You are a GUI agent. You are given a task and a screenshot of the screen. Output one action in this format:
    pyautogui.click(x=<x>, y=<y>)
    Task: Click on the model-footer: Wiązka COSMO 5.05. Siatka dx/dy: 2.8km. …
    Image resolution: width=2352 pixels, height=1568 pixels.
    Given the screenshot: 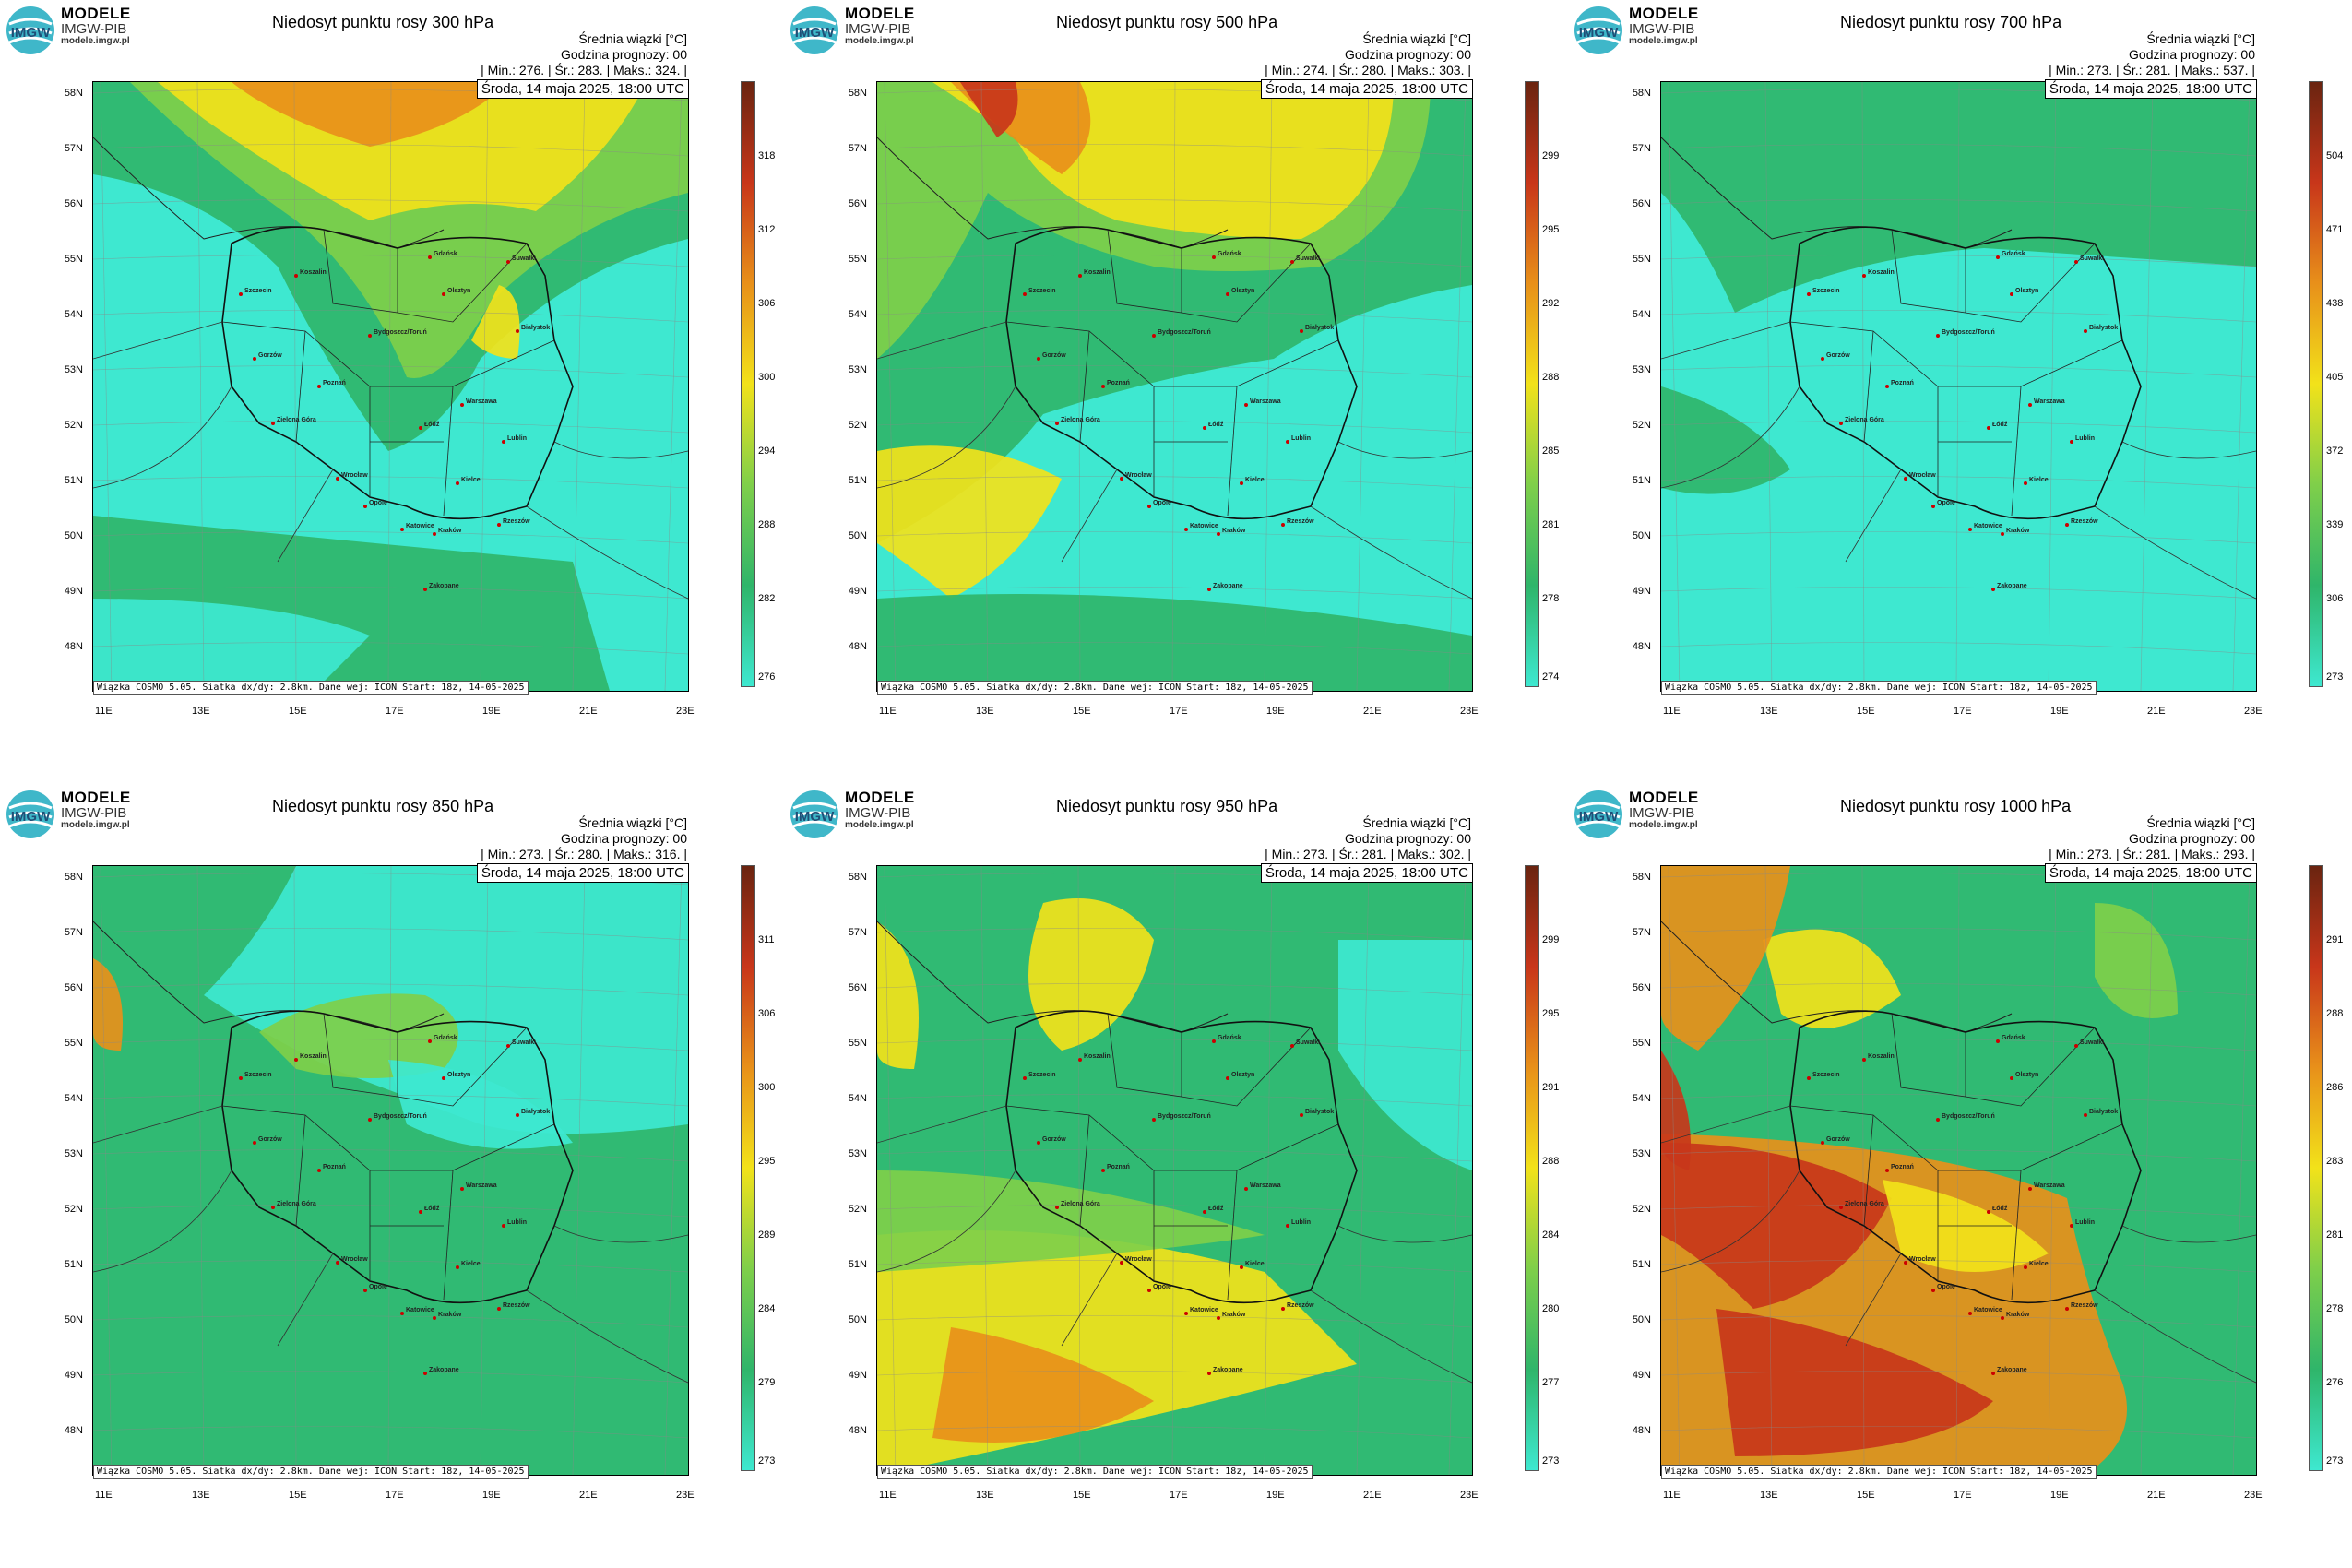 What is the action you would take?
    pyautogui.click(x=311, y=1472)
    